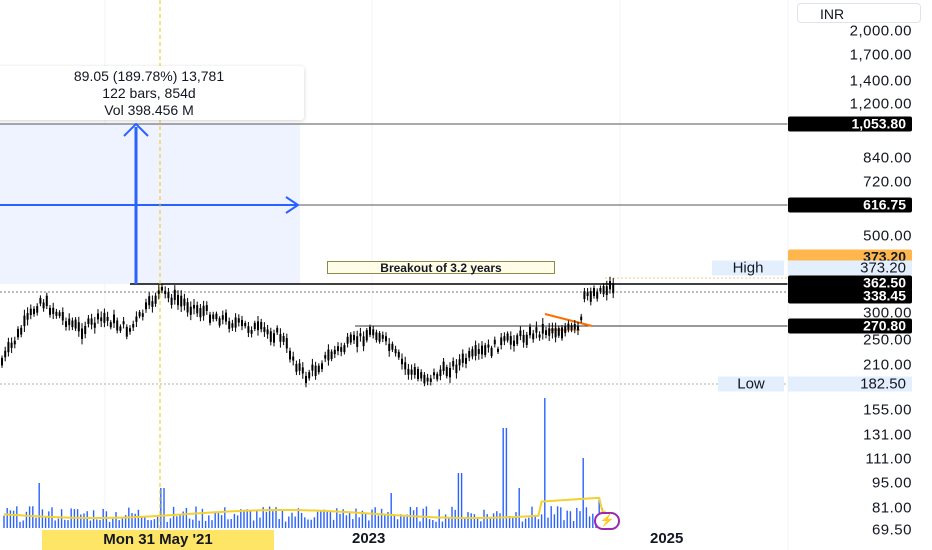  I want to click on target-upper-tag: 1,053.80, so click(850, 124).